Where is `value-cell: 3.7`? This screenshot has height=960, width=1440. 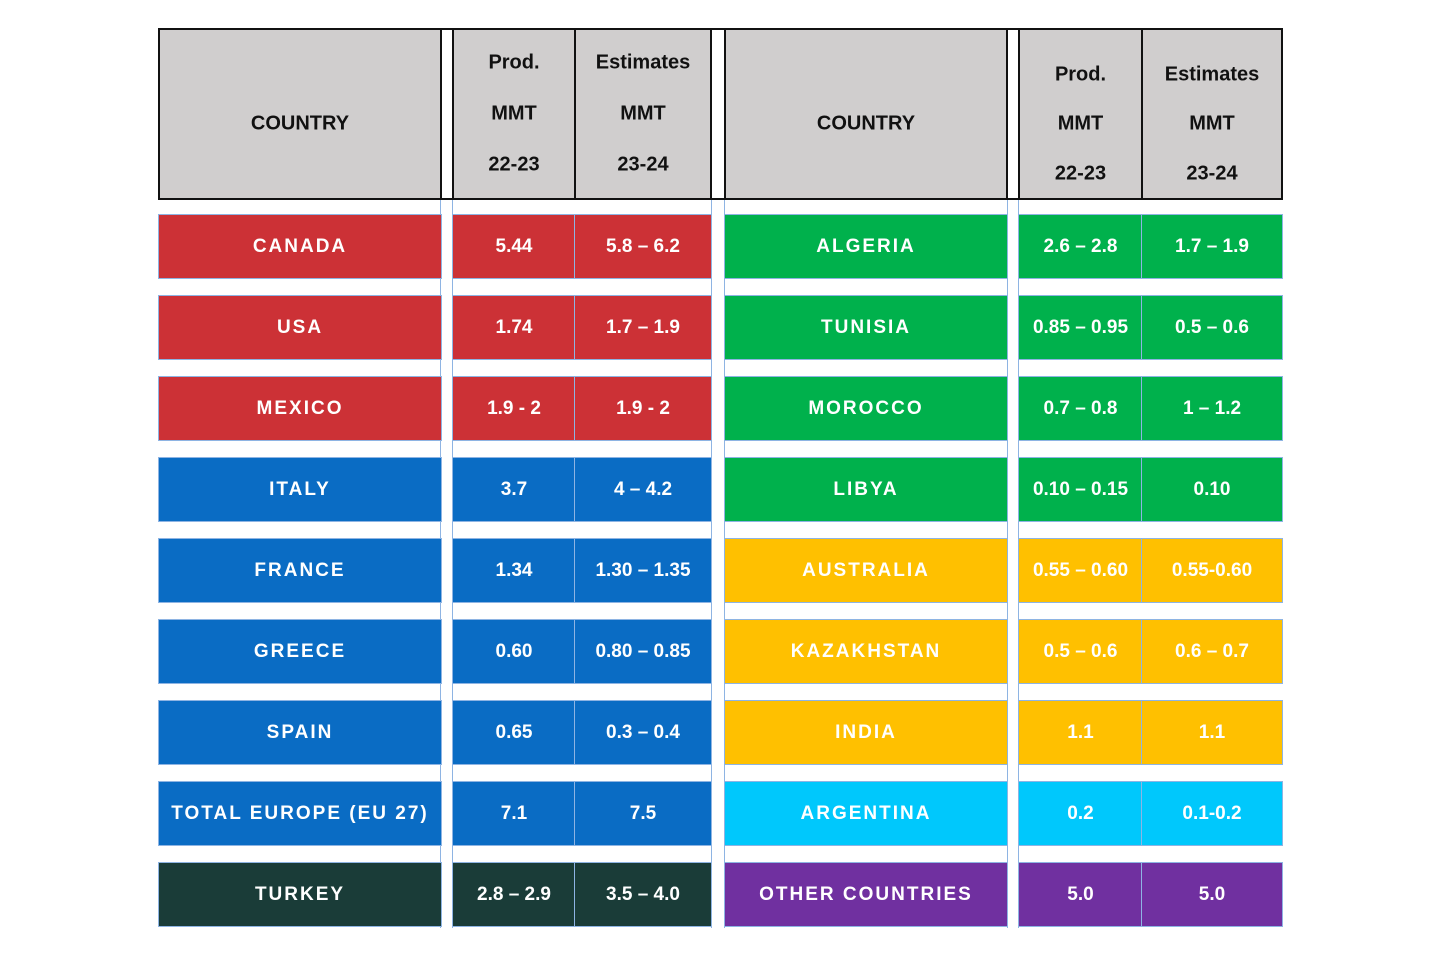 value-cell: 3.7 is located at coordinates (514, 489).